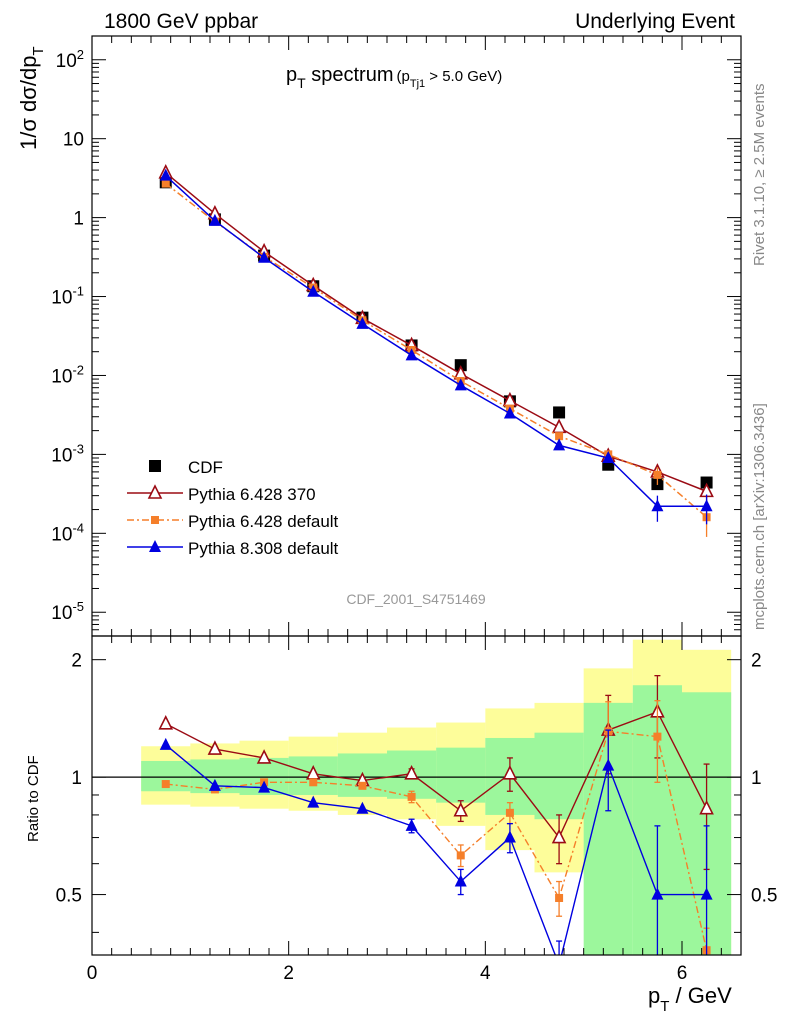 The height and width of the screenshot is (1024, 786). Describe the element at coordinates (69, 896) in the screenshot. I see `ratio-y-tick-label: 0.5` at that location.